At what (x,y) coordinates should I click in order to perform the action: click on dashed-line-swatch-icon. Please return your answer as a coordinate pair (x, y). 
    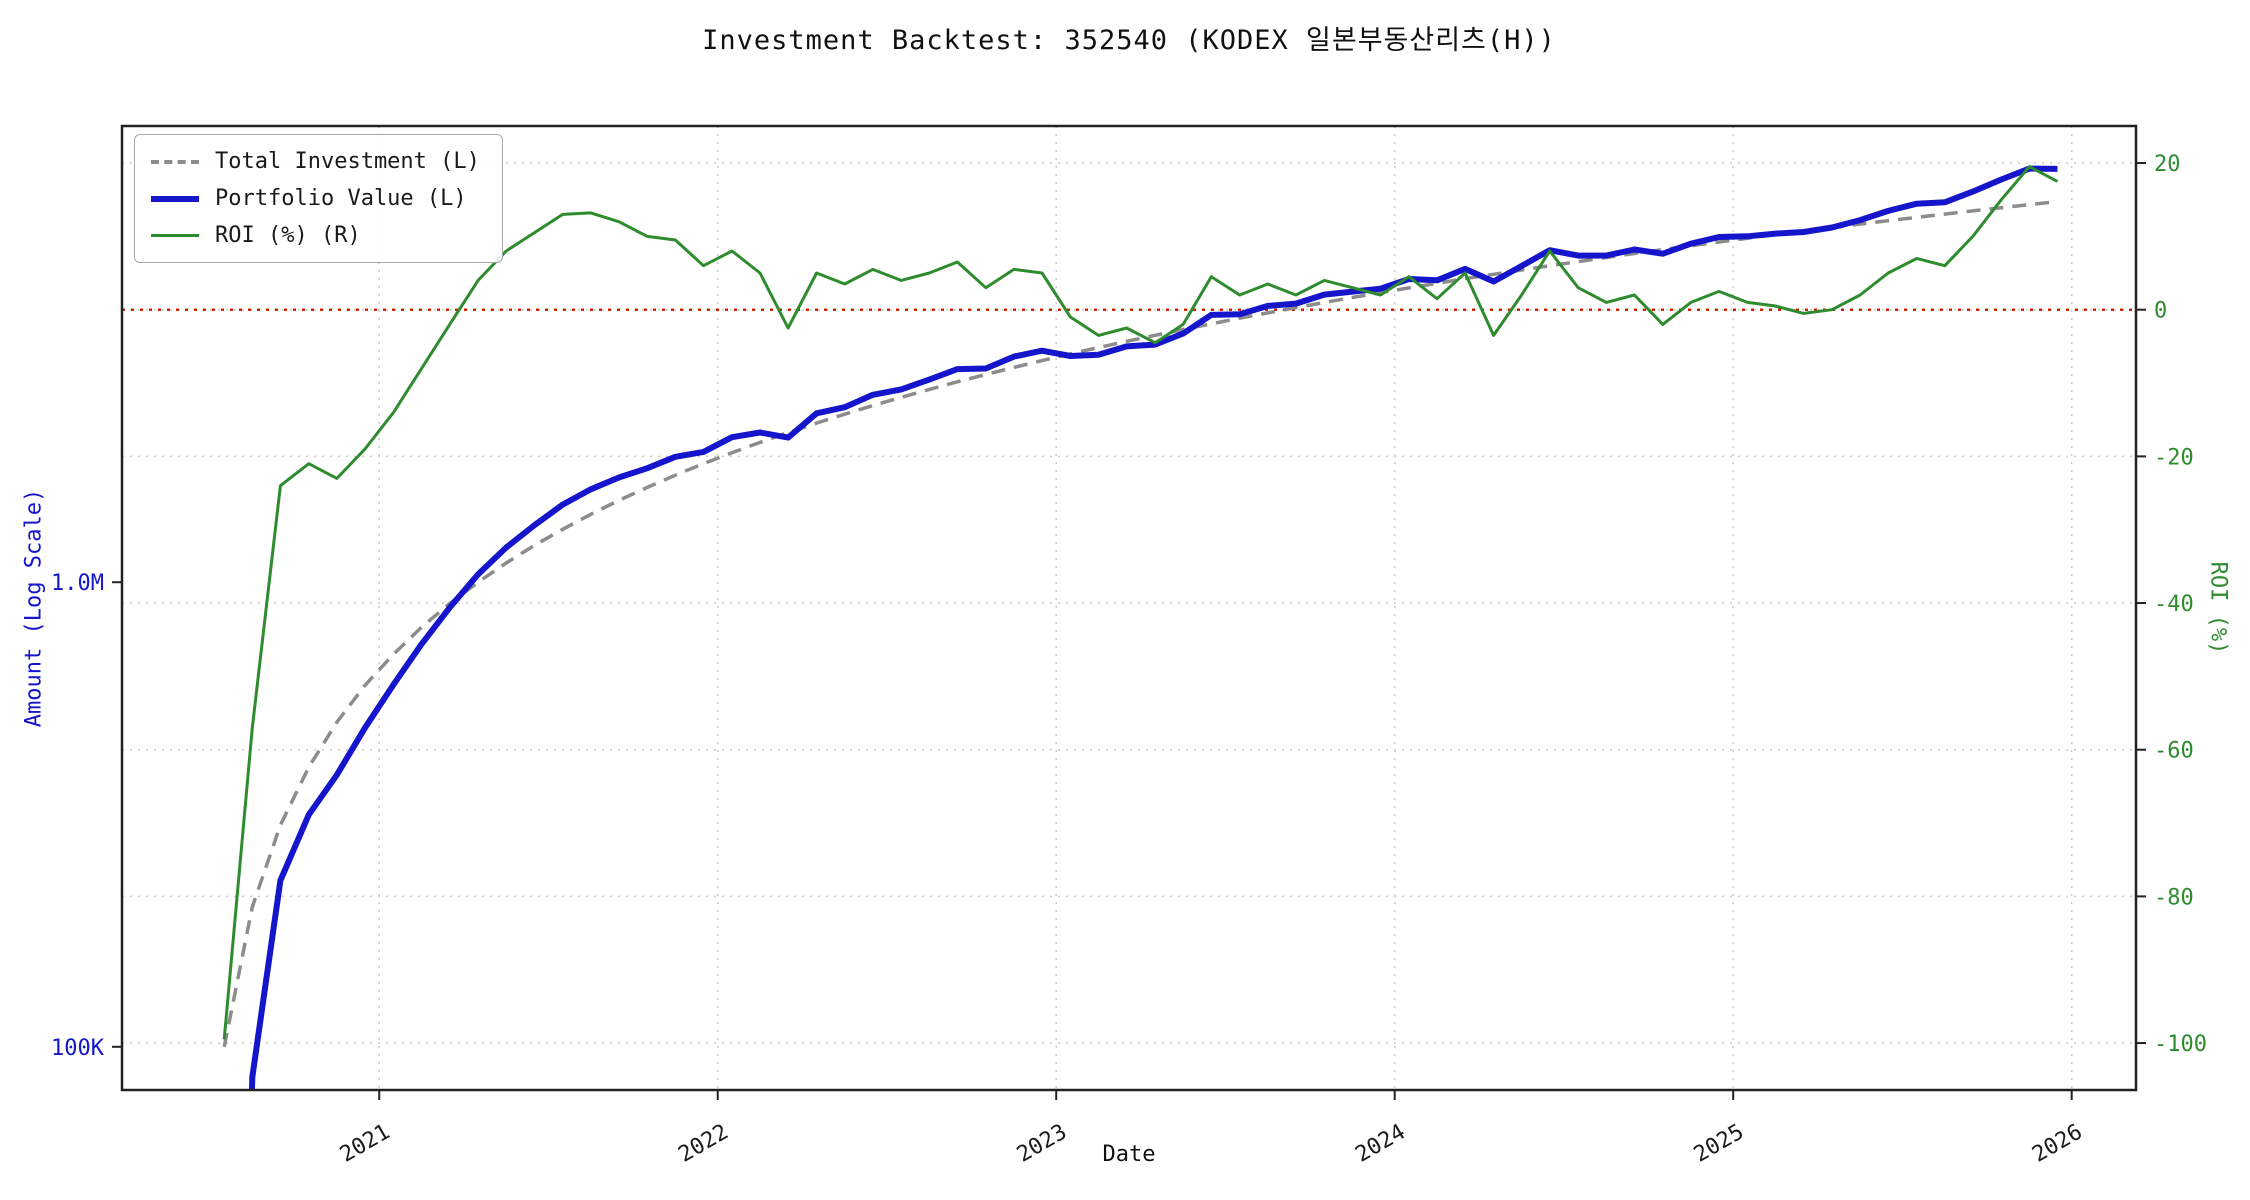
    Looking at the image, I should click on (175, 161).